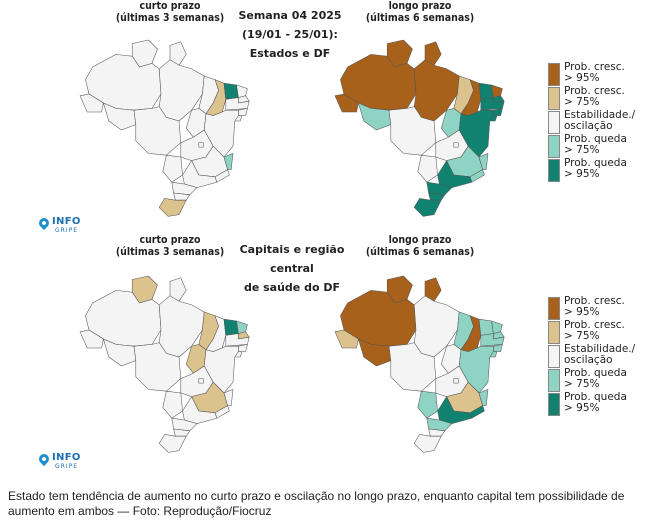  I want to click on capitals-title: Capitais e região central de saúde do DF, so click(292, 268).